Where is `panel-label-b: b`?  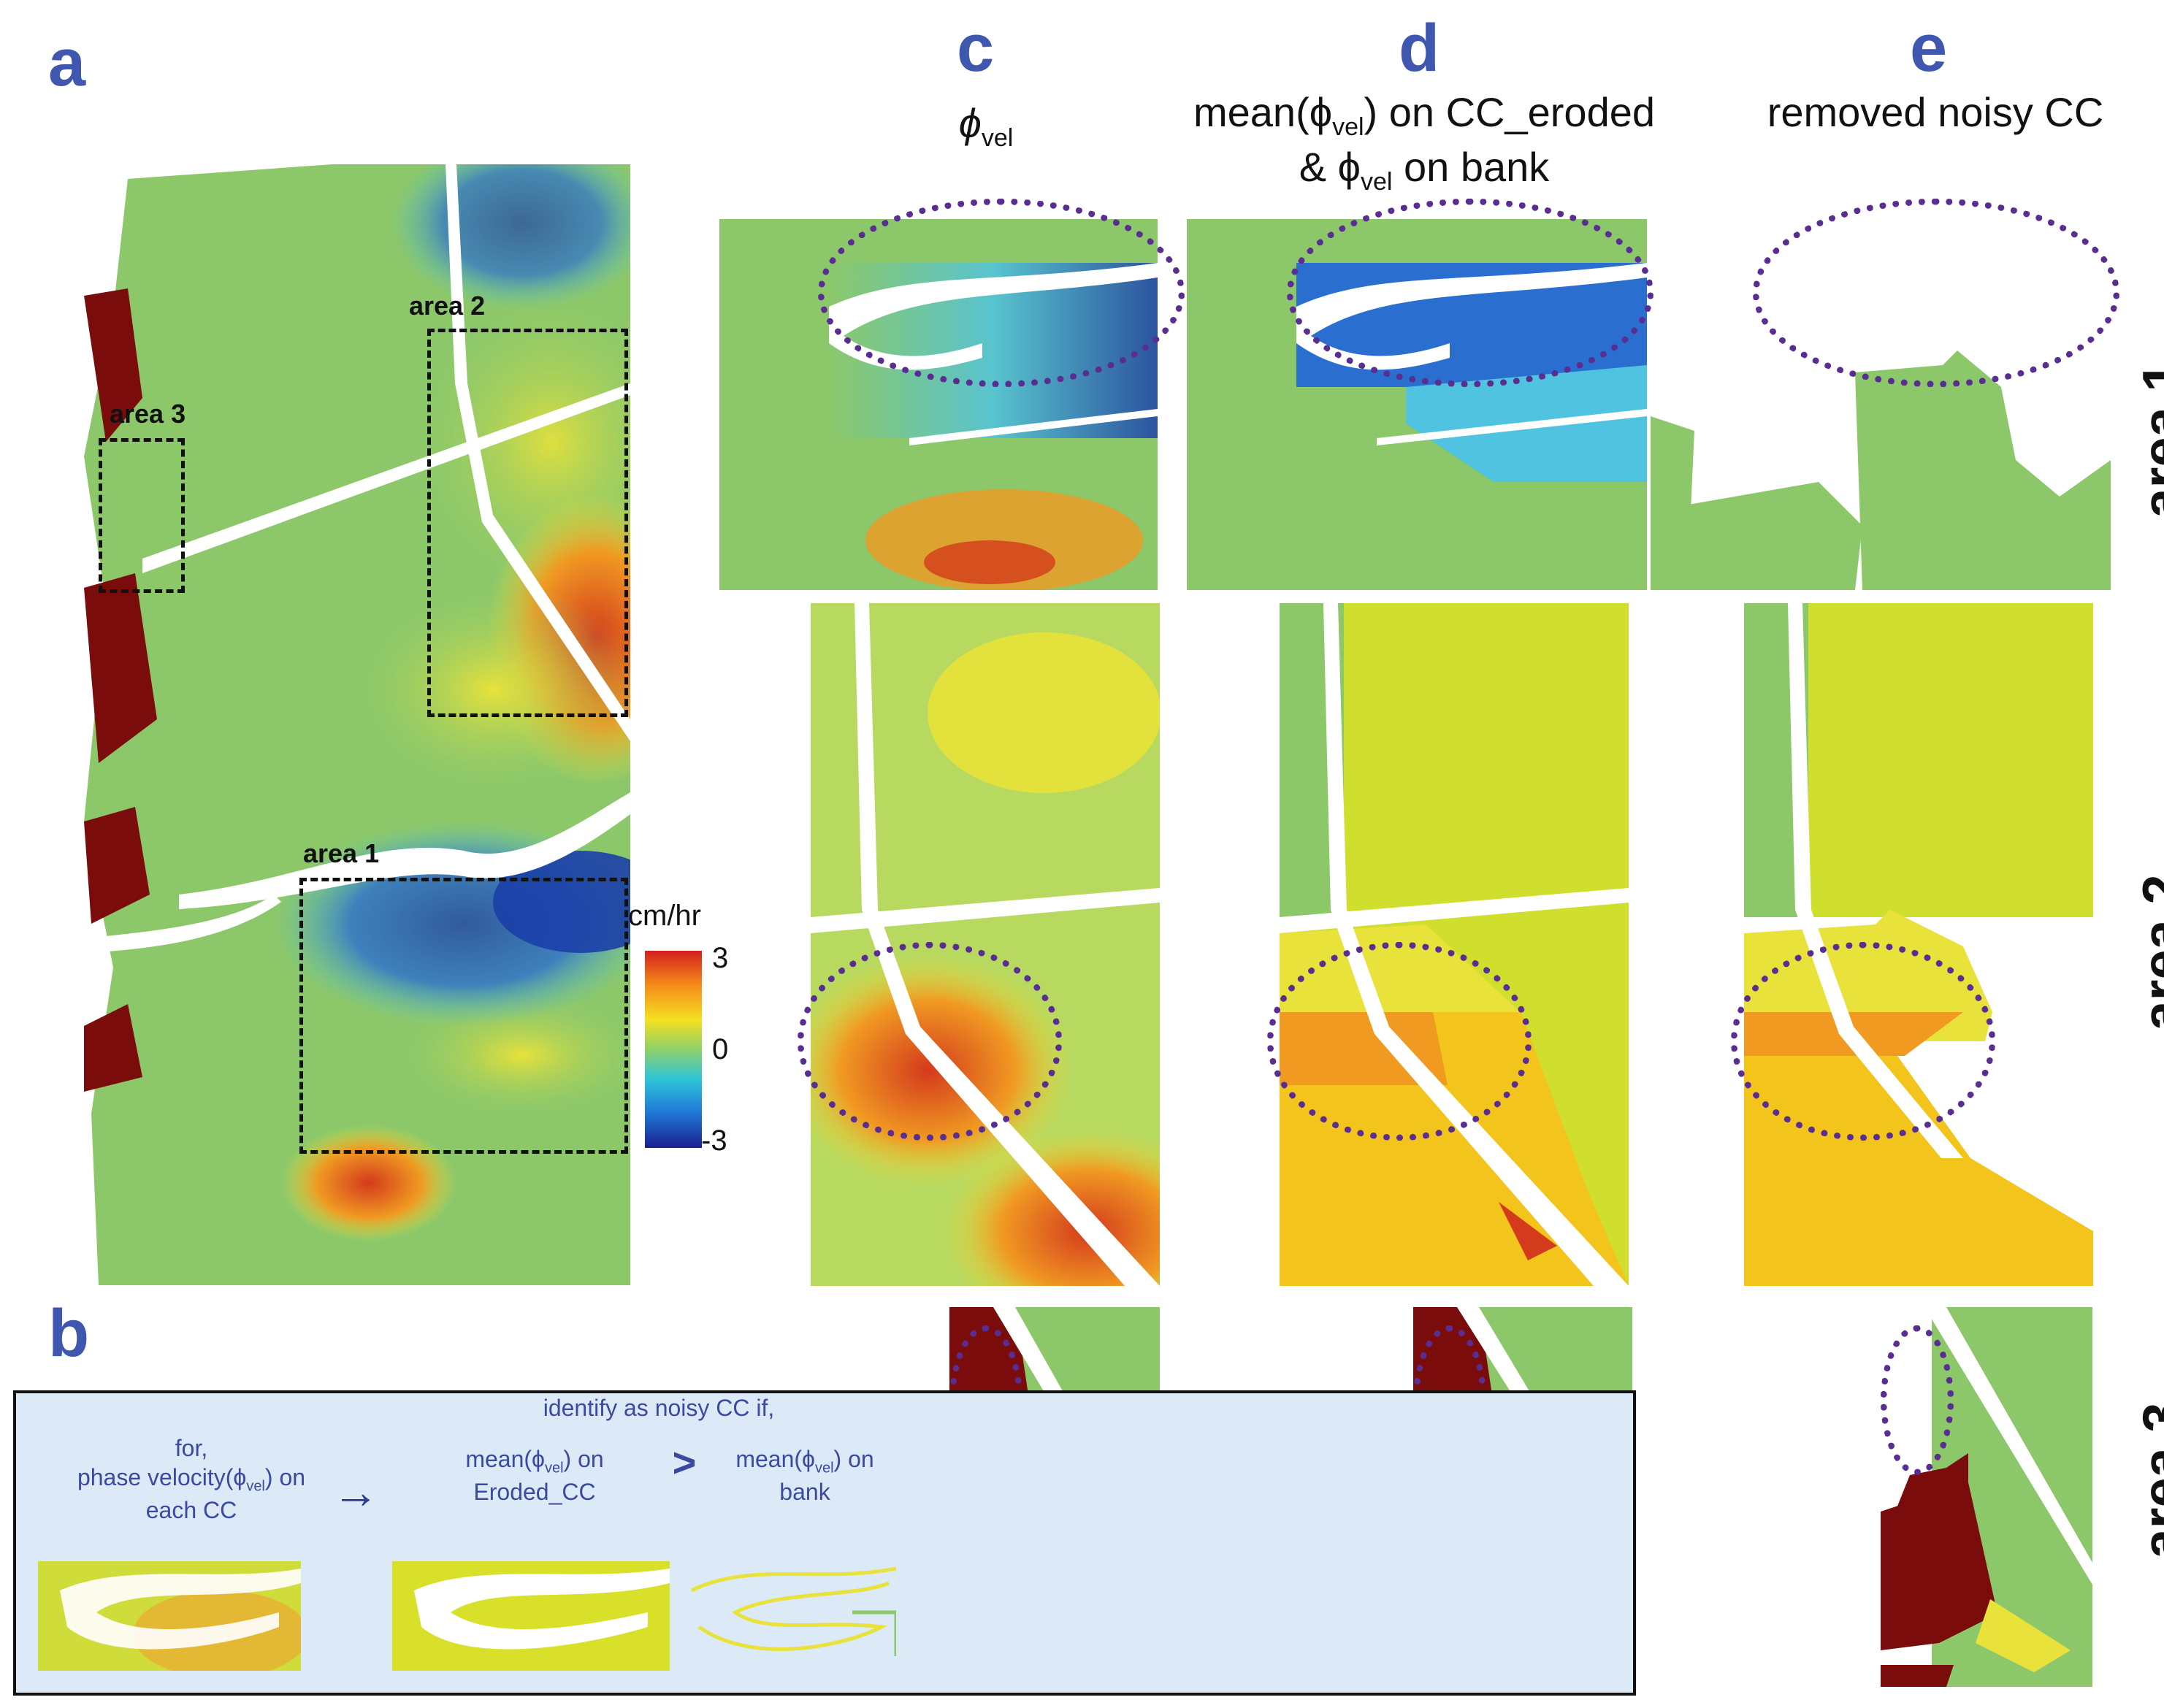 panel-label-b: b is located at coordinates (69, 1333).